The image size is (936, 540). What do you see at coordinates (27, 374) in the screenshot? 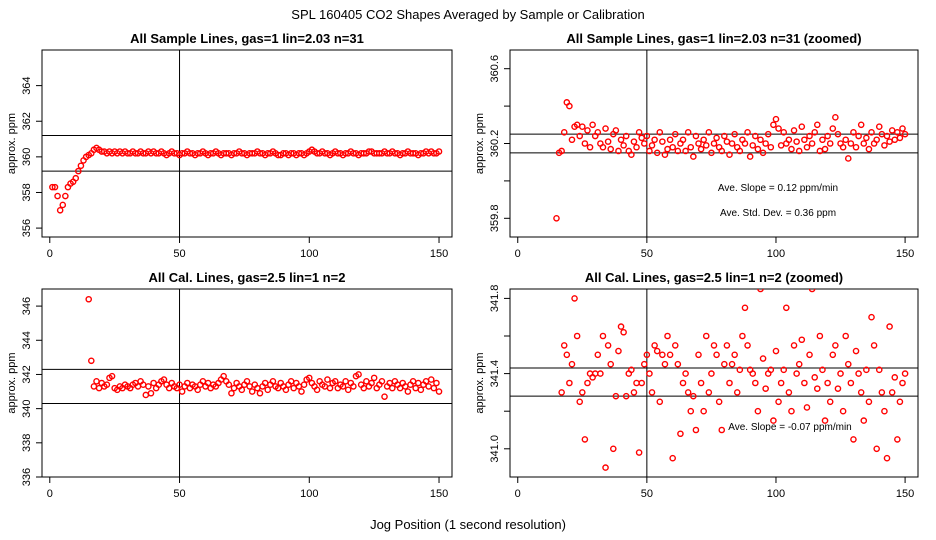
I see `y-tick-label: 342` at bounding box center [27, 374].